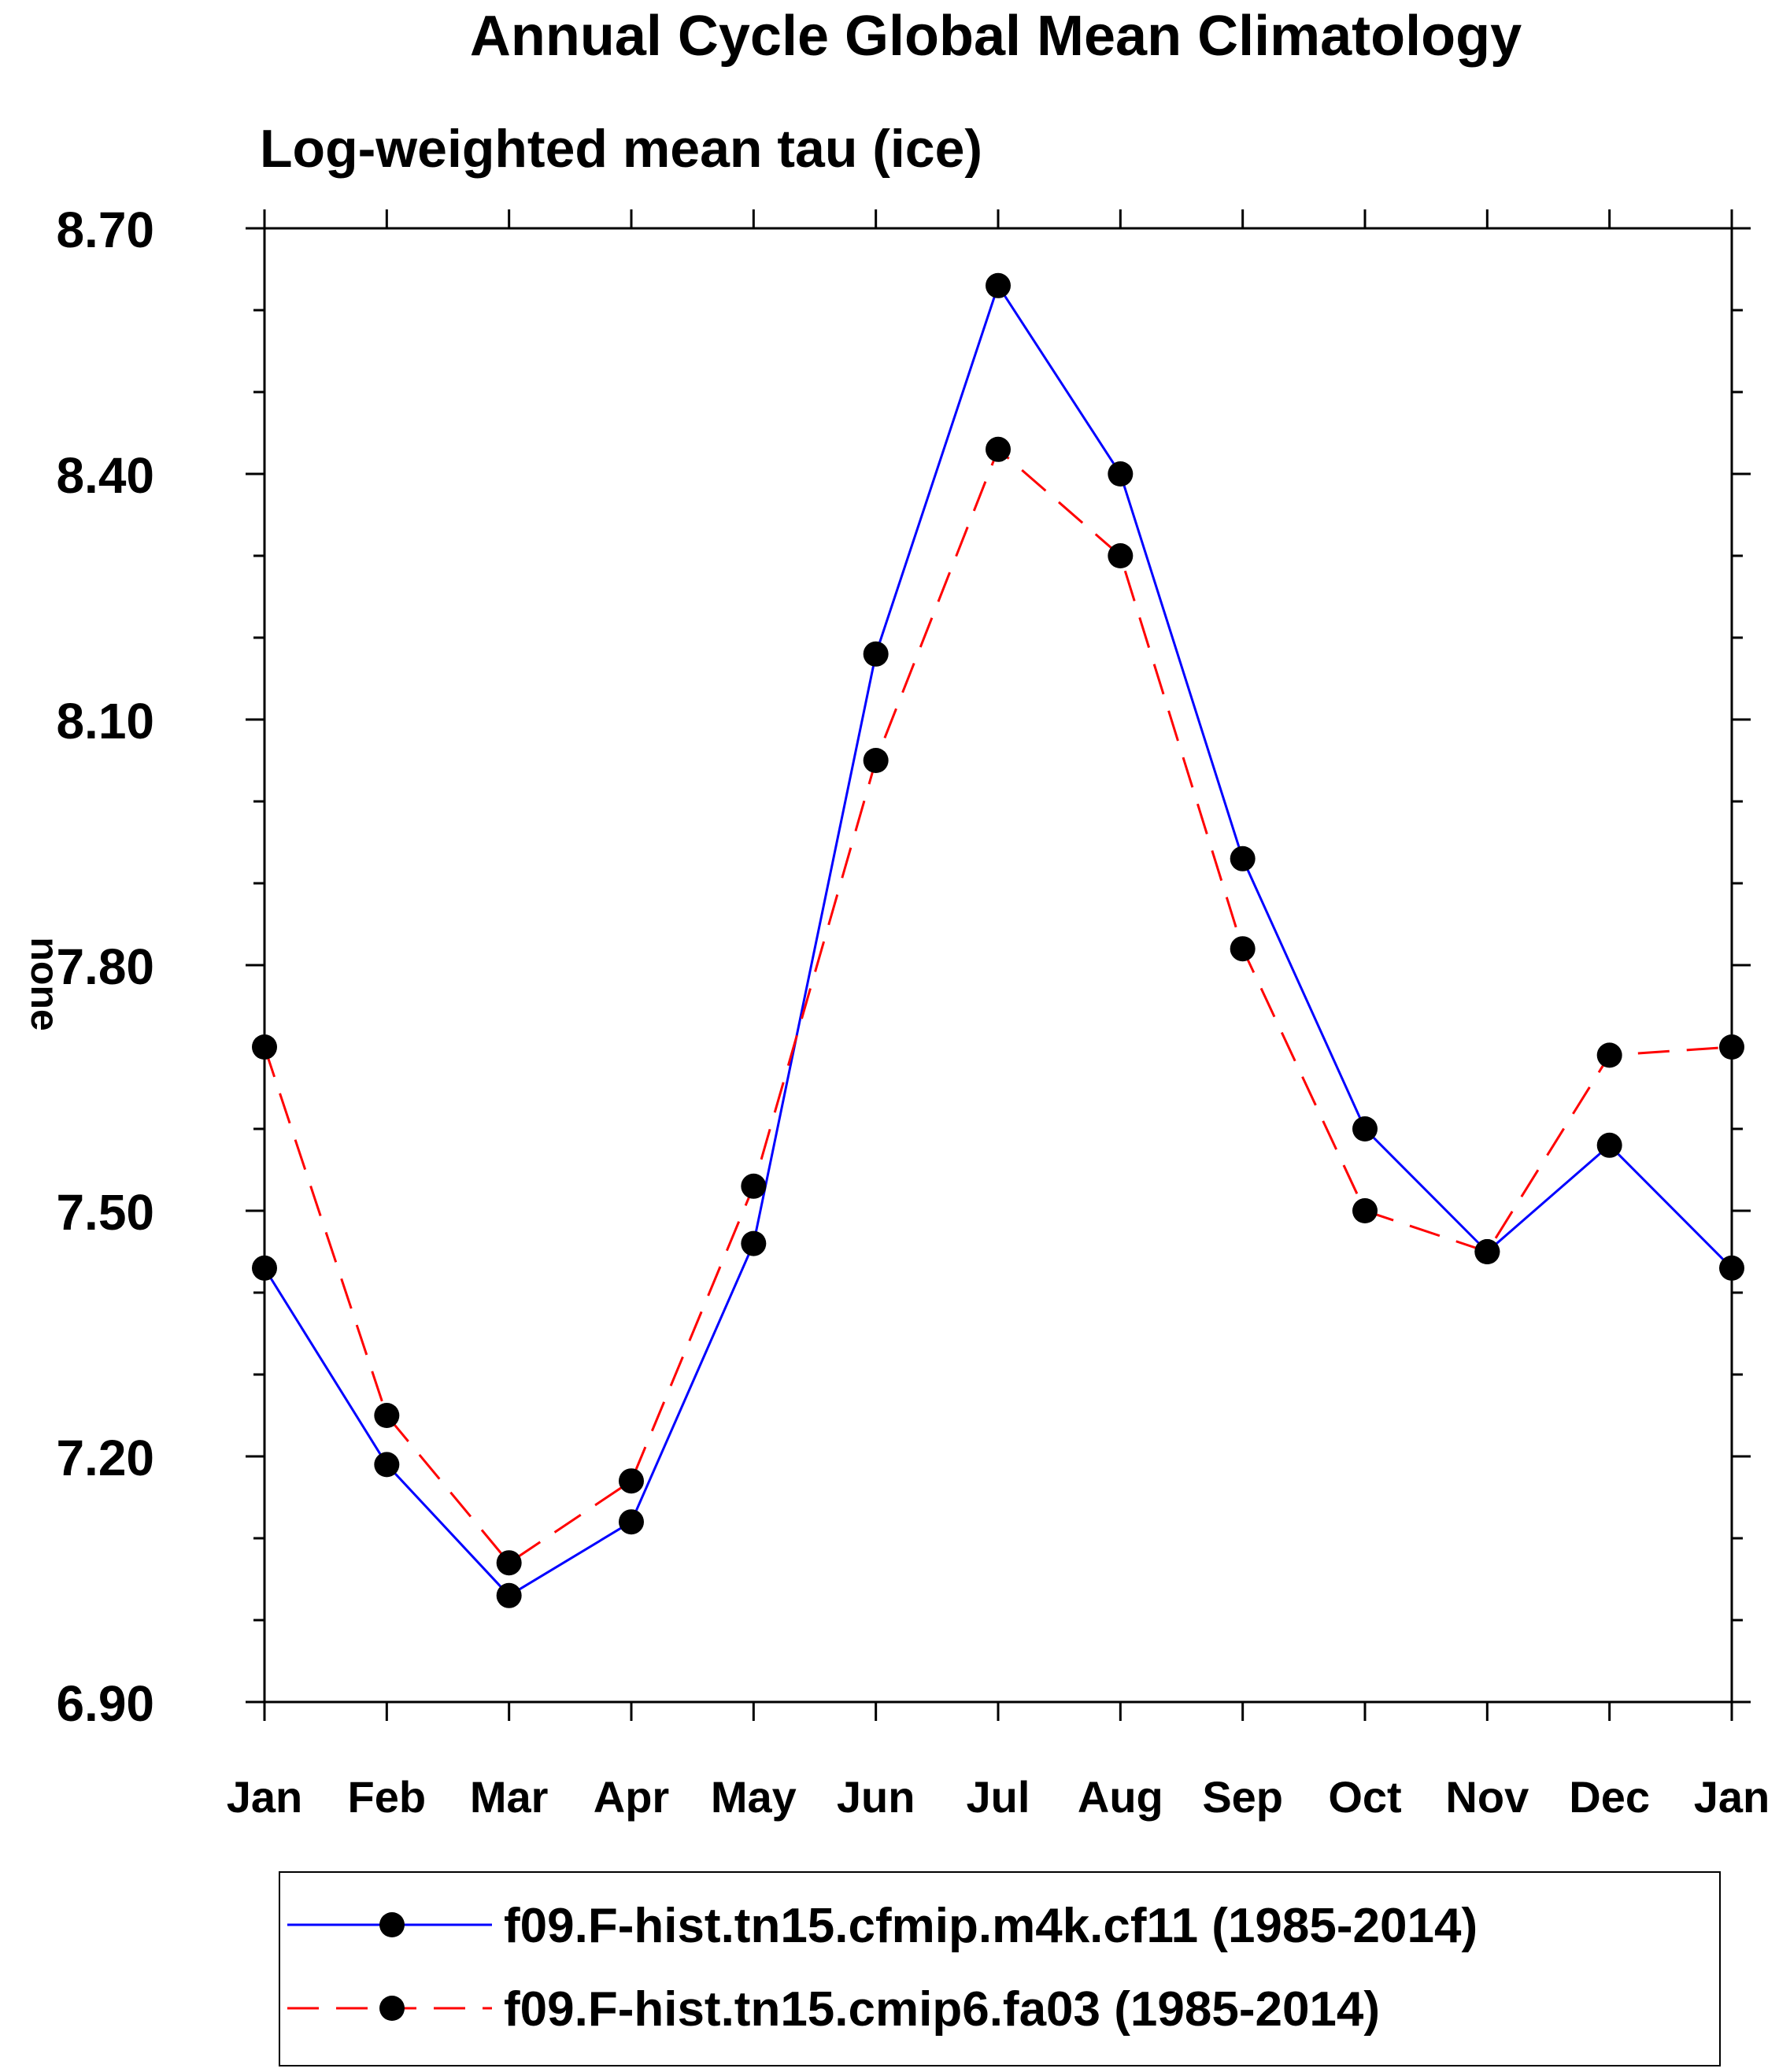  I want to click on y-tick-label: 8.40, so click(105, 475).